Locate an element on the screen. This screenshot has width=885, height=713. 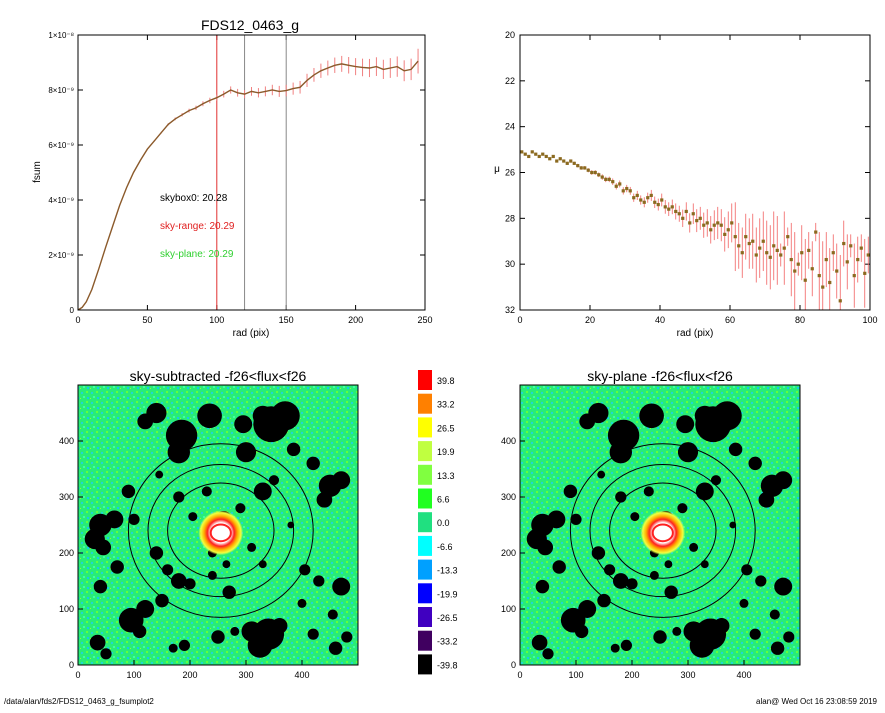
y-tick-label: 100 is located at coordinates (66, 609).